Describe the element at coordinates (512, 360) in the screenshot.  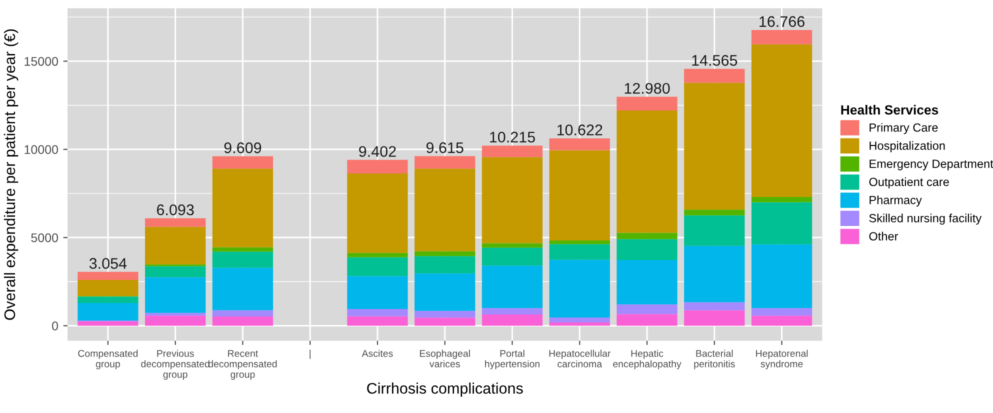
I see `x-tick-label: Portal hypertension` at that location.